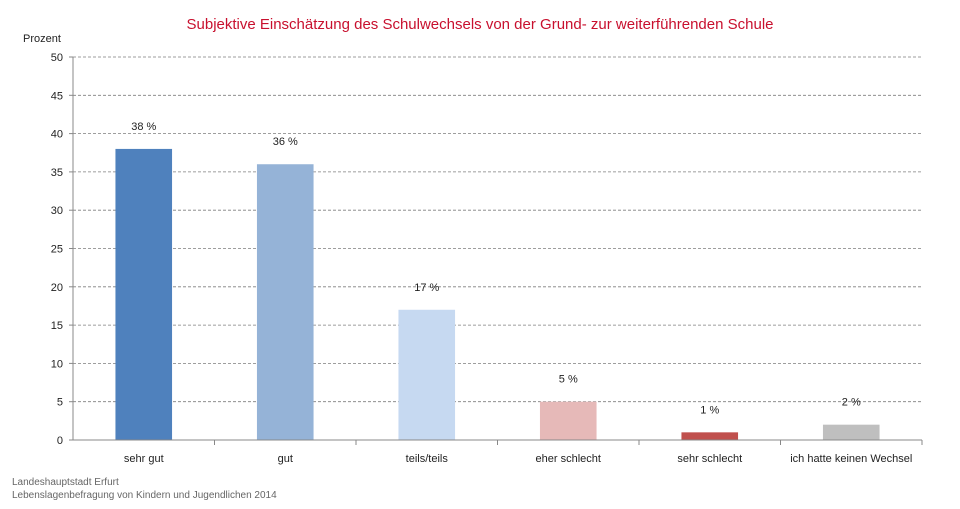 The height and width of the screenshot is (509, 960). Describe the element at coordinates (65, 482) in the screenshot. I see `source-line-1: Landeshauptstadt Erfurt` at that location.